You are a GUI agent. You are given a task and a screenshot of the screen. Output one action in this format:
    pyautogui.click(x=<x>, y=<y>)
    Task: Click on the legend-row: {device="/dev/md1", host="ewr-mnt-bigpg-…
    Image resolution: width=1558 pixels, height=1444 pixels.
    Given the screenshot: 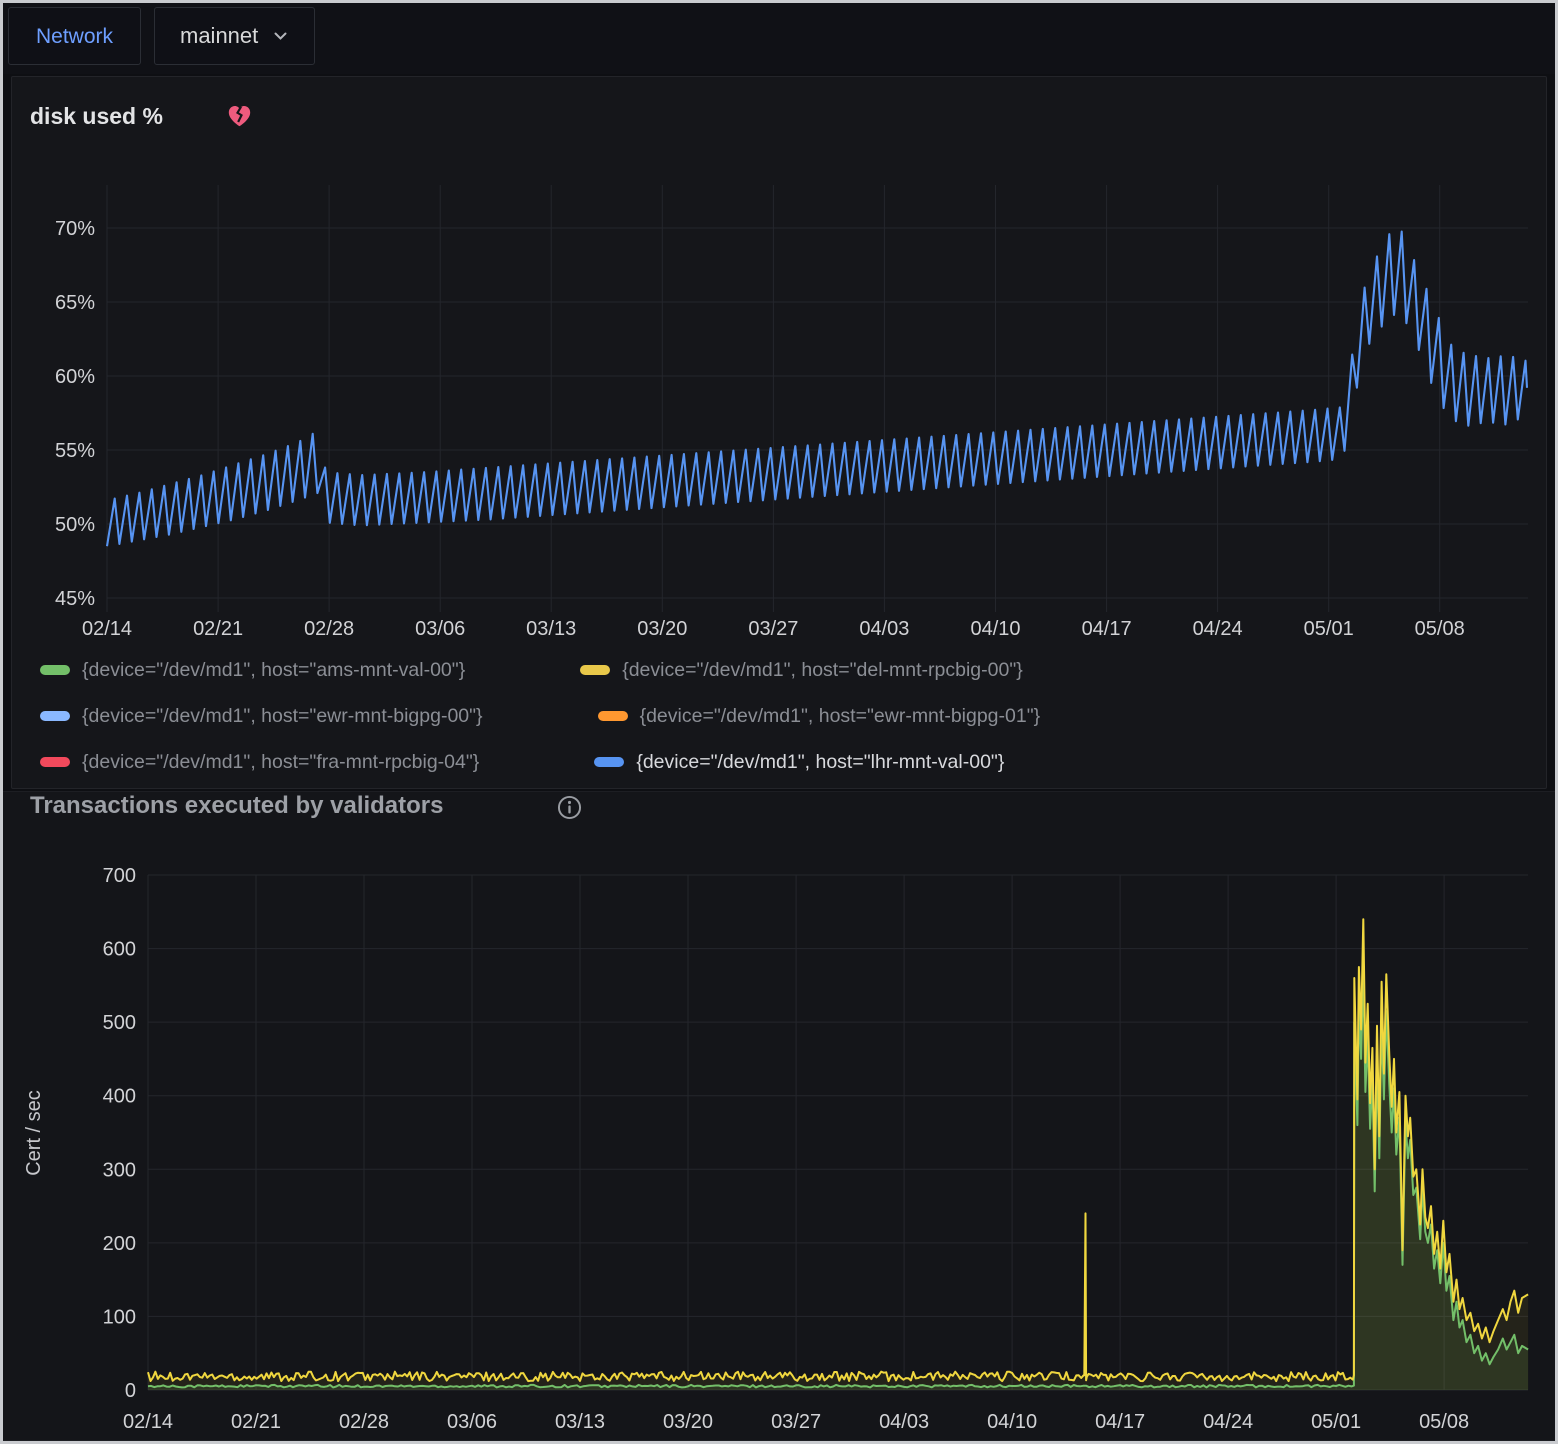 What is the action you would take?
    pyautogui.click(x=540, y=716)
    